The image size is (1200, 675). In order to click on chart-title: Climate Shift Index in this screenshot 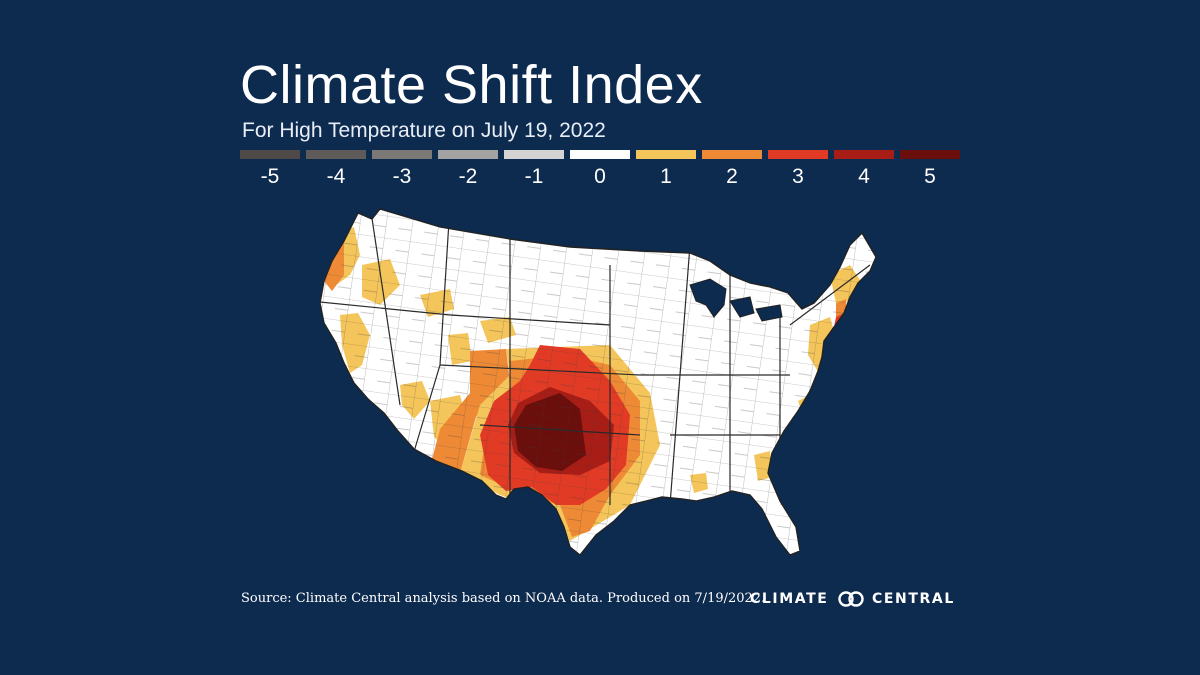, I will do `click(471, 85)`.